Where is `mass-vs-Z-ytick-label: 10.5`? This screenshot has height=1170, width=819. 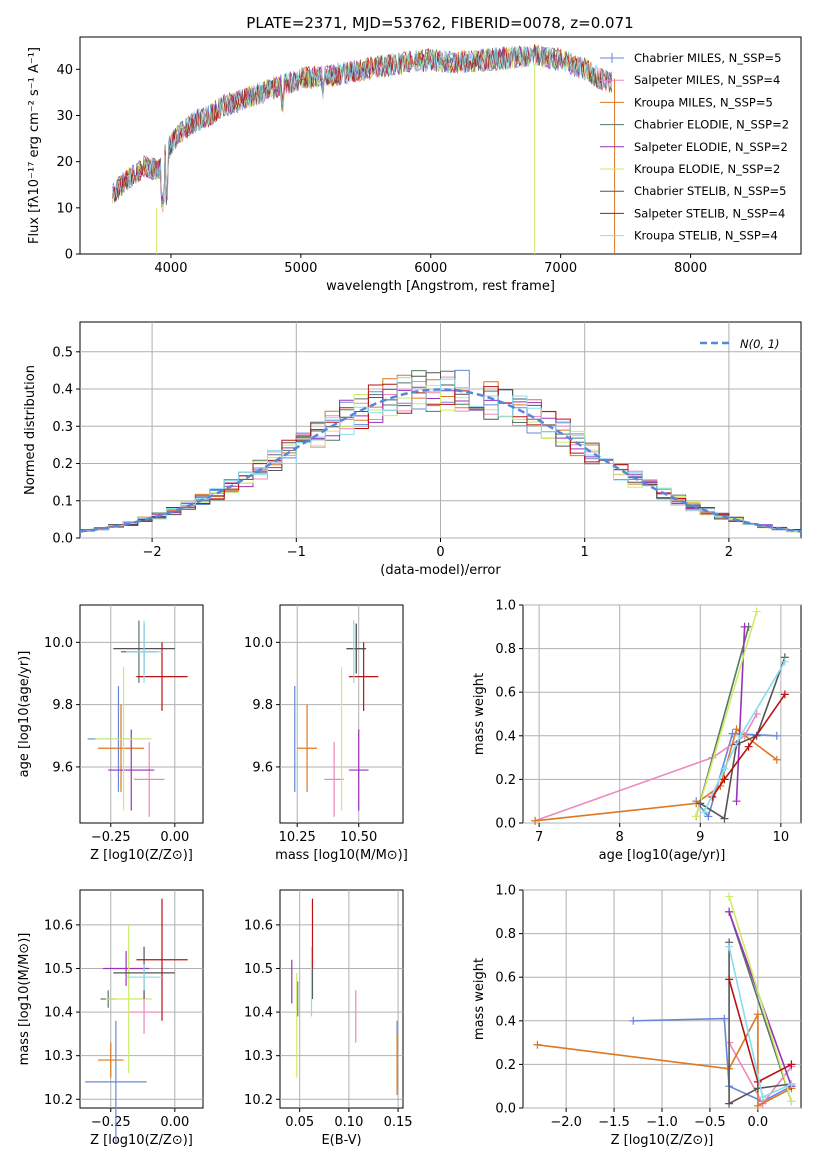
mass-vs-Z-ytick-label: 10.5 is located at coordinates (58, 969).